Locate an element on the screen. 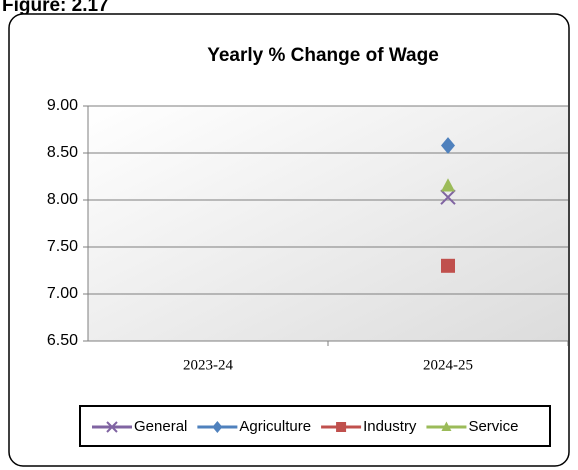 This screenshot has height=470, width=578. x-tick-label: 2024-25 is located at coordinates (448, 365).